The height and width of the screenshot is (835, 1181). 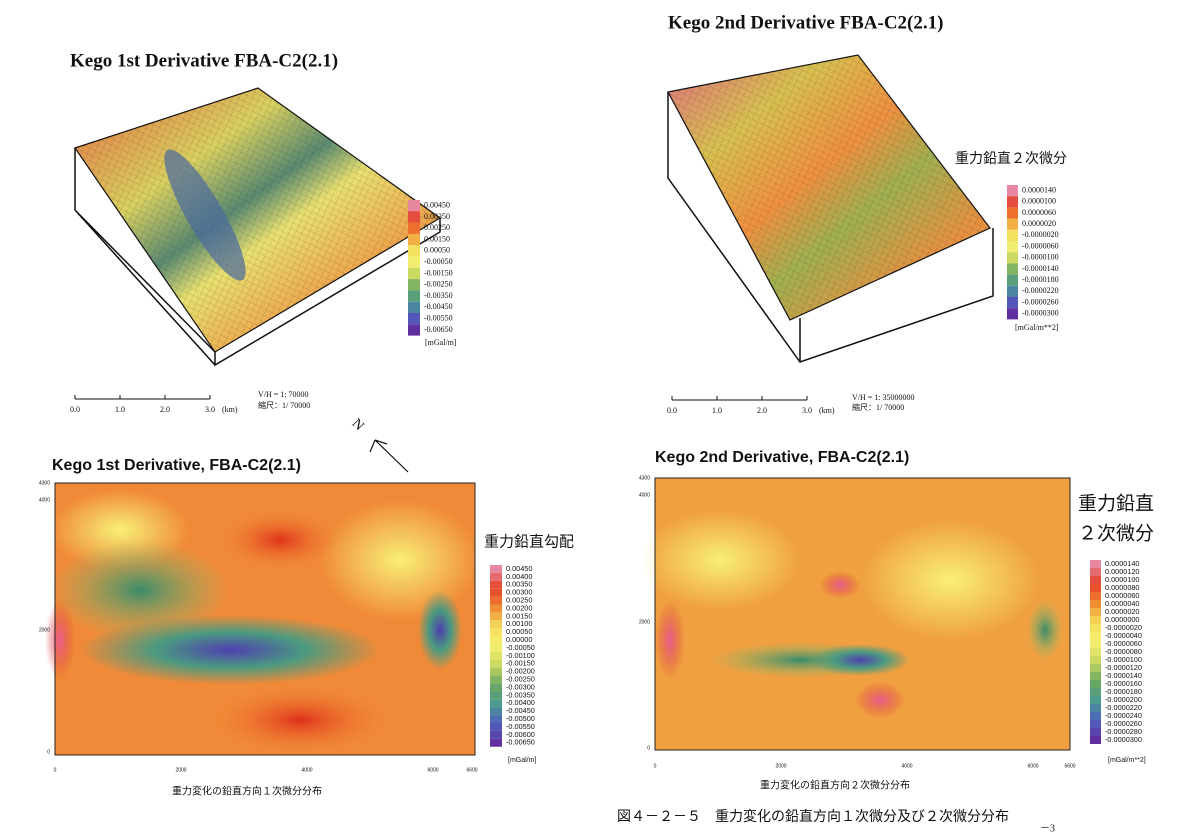 What do you see at coordinates (520, 655) in the screenshot?
I see `legend-label: -0.00100` at bounding box center [520, 655].